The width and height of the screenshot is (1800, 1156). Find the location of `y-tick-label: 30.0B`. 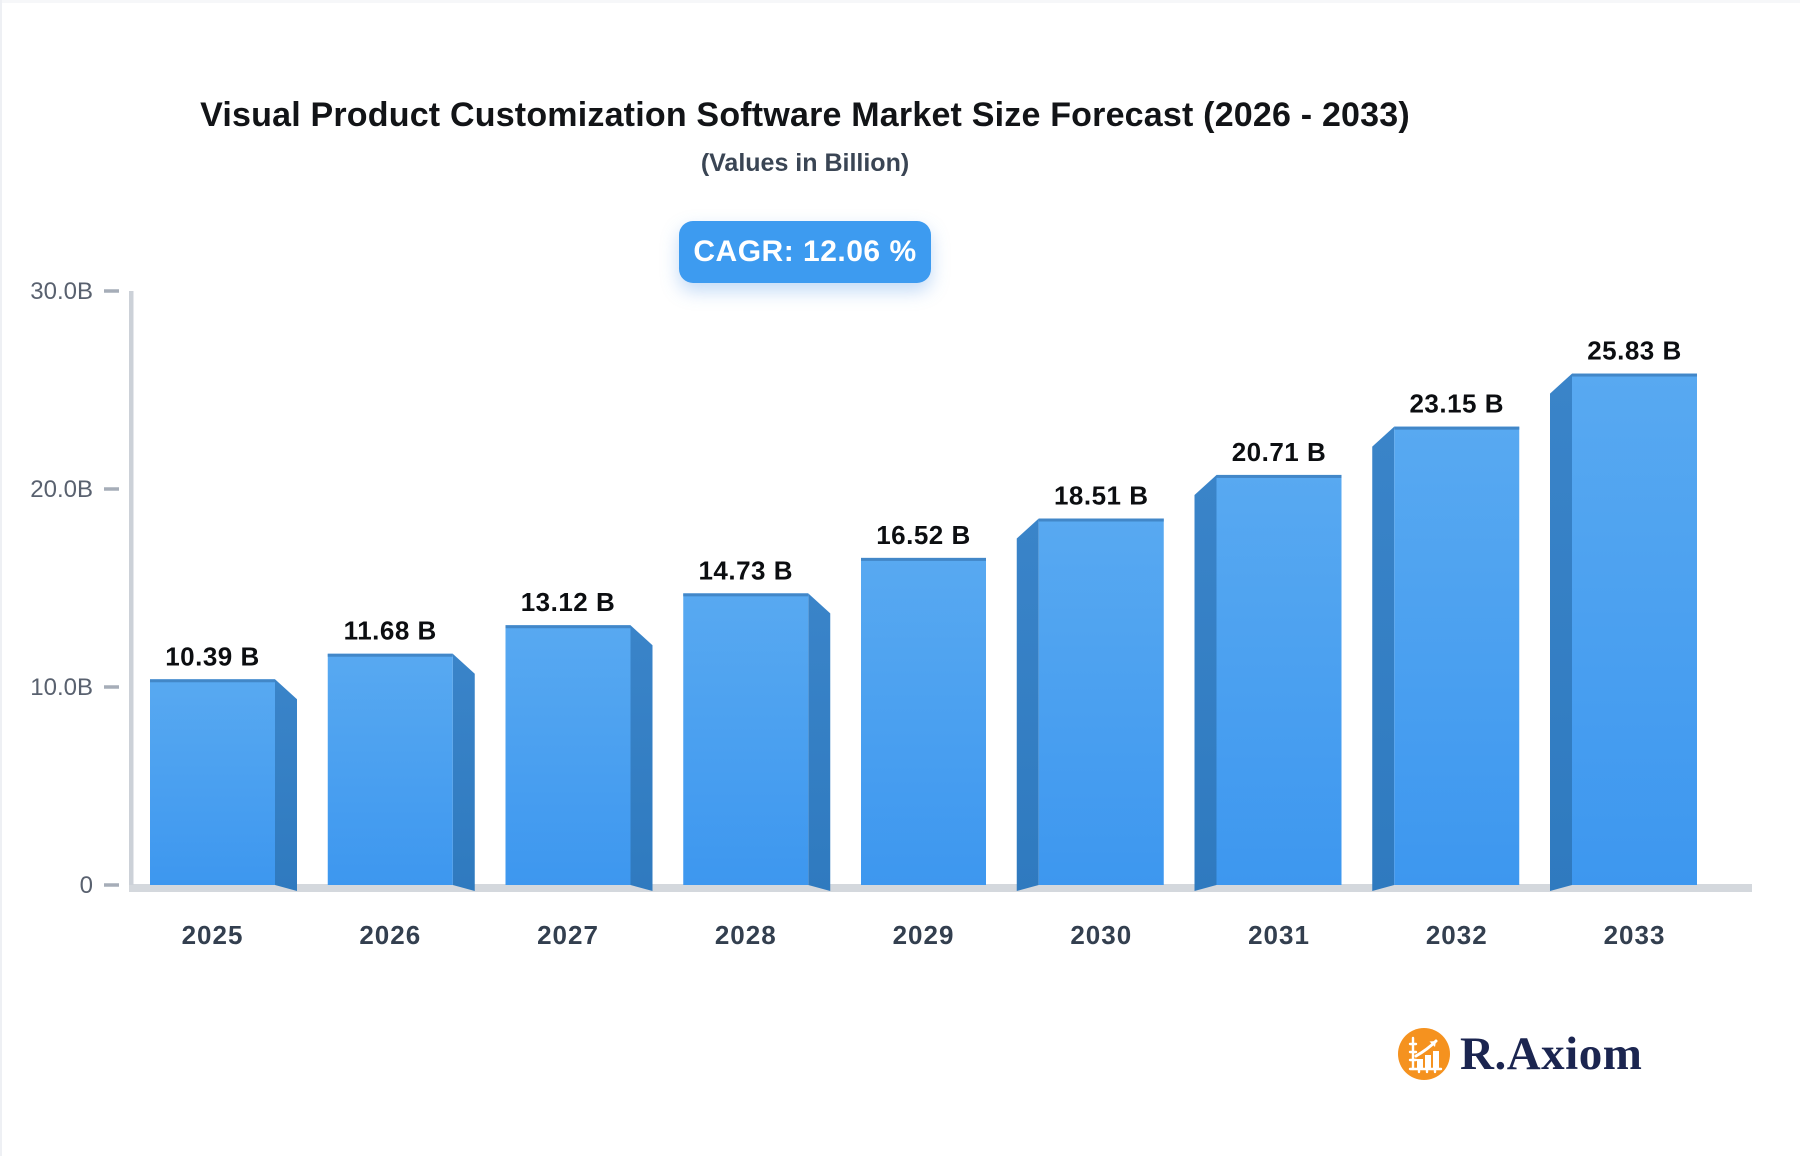

y-tick-label: 30.0B is located at coordinates (61, 291).